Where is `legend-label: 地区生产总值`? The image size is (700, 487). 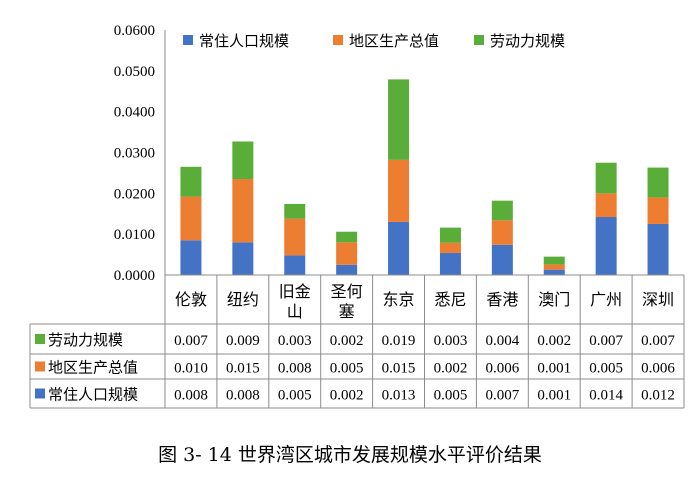 legend-label: 地区生产总值 is located at coordinates (394, 41).